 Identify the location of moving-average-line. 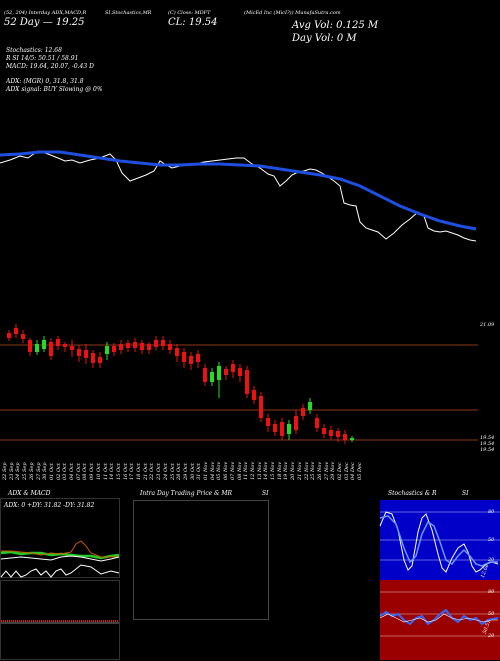
(238, 190).